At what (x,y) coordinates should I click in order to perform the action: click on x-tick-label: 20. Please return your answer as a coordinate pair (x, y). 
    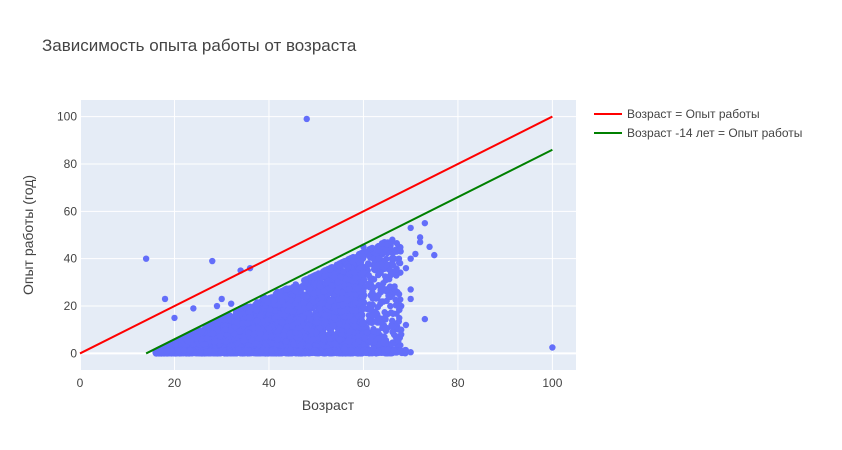
    Looking at the image, I should click on (175, 383).